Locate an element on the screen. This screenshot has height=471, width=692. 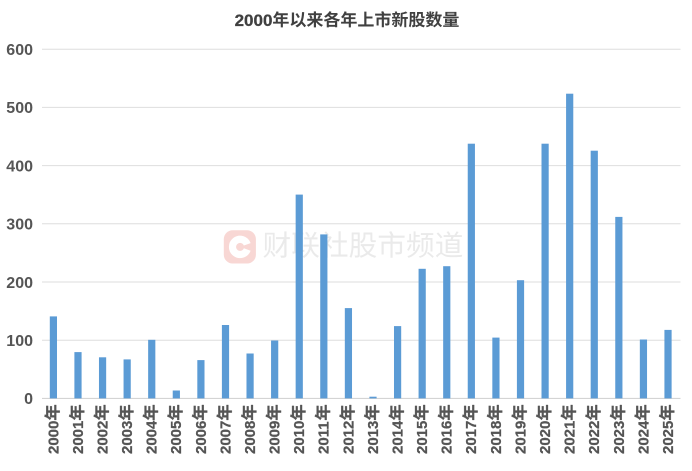
svg-text: 2007 is located at coordinates (225, 437).